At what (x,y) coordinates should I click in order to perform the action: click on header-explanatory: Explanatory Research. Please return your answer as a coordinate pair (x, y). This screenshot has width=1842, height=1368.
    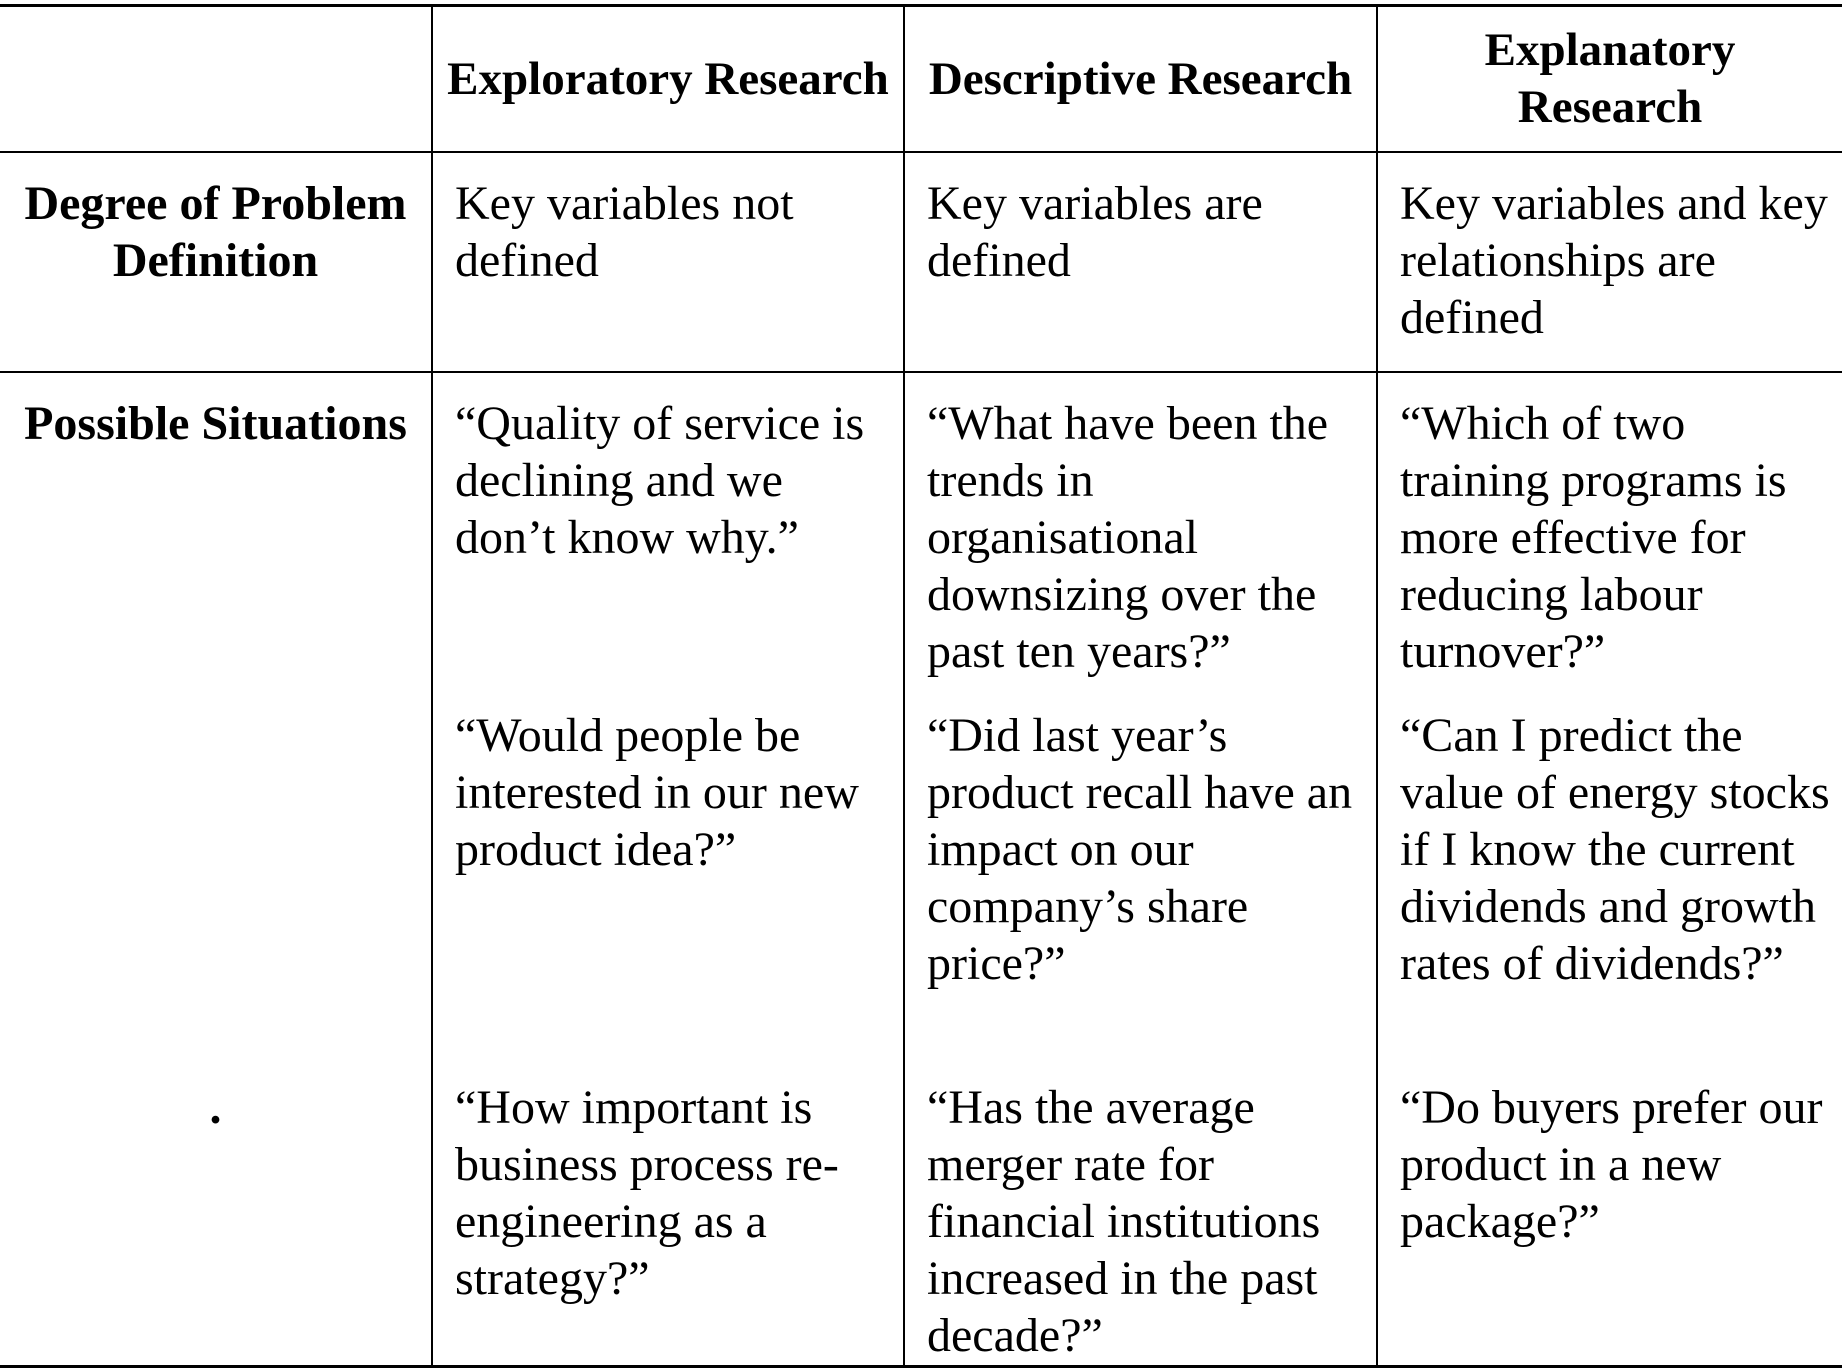
    Looking at the image, I should click on (1609, 78).